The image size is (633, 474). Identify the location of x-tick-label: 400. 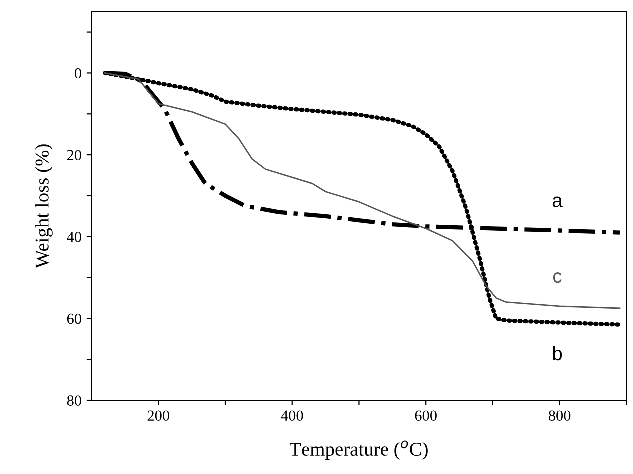
(292, 416).